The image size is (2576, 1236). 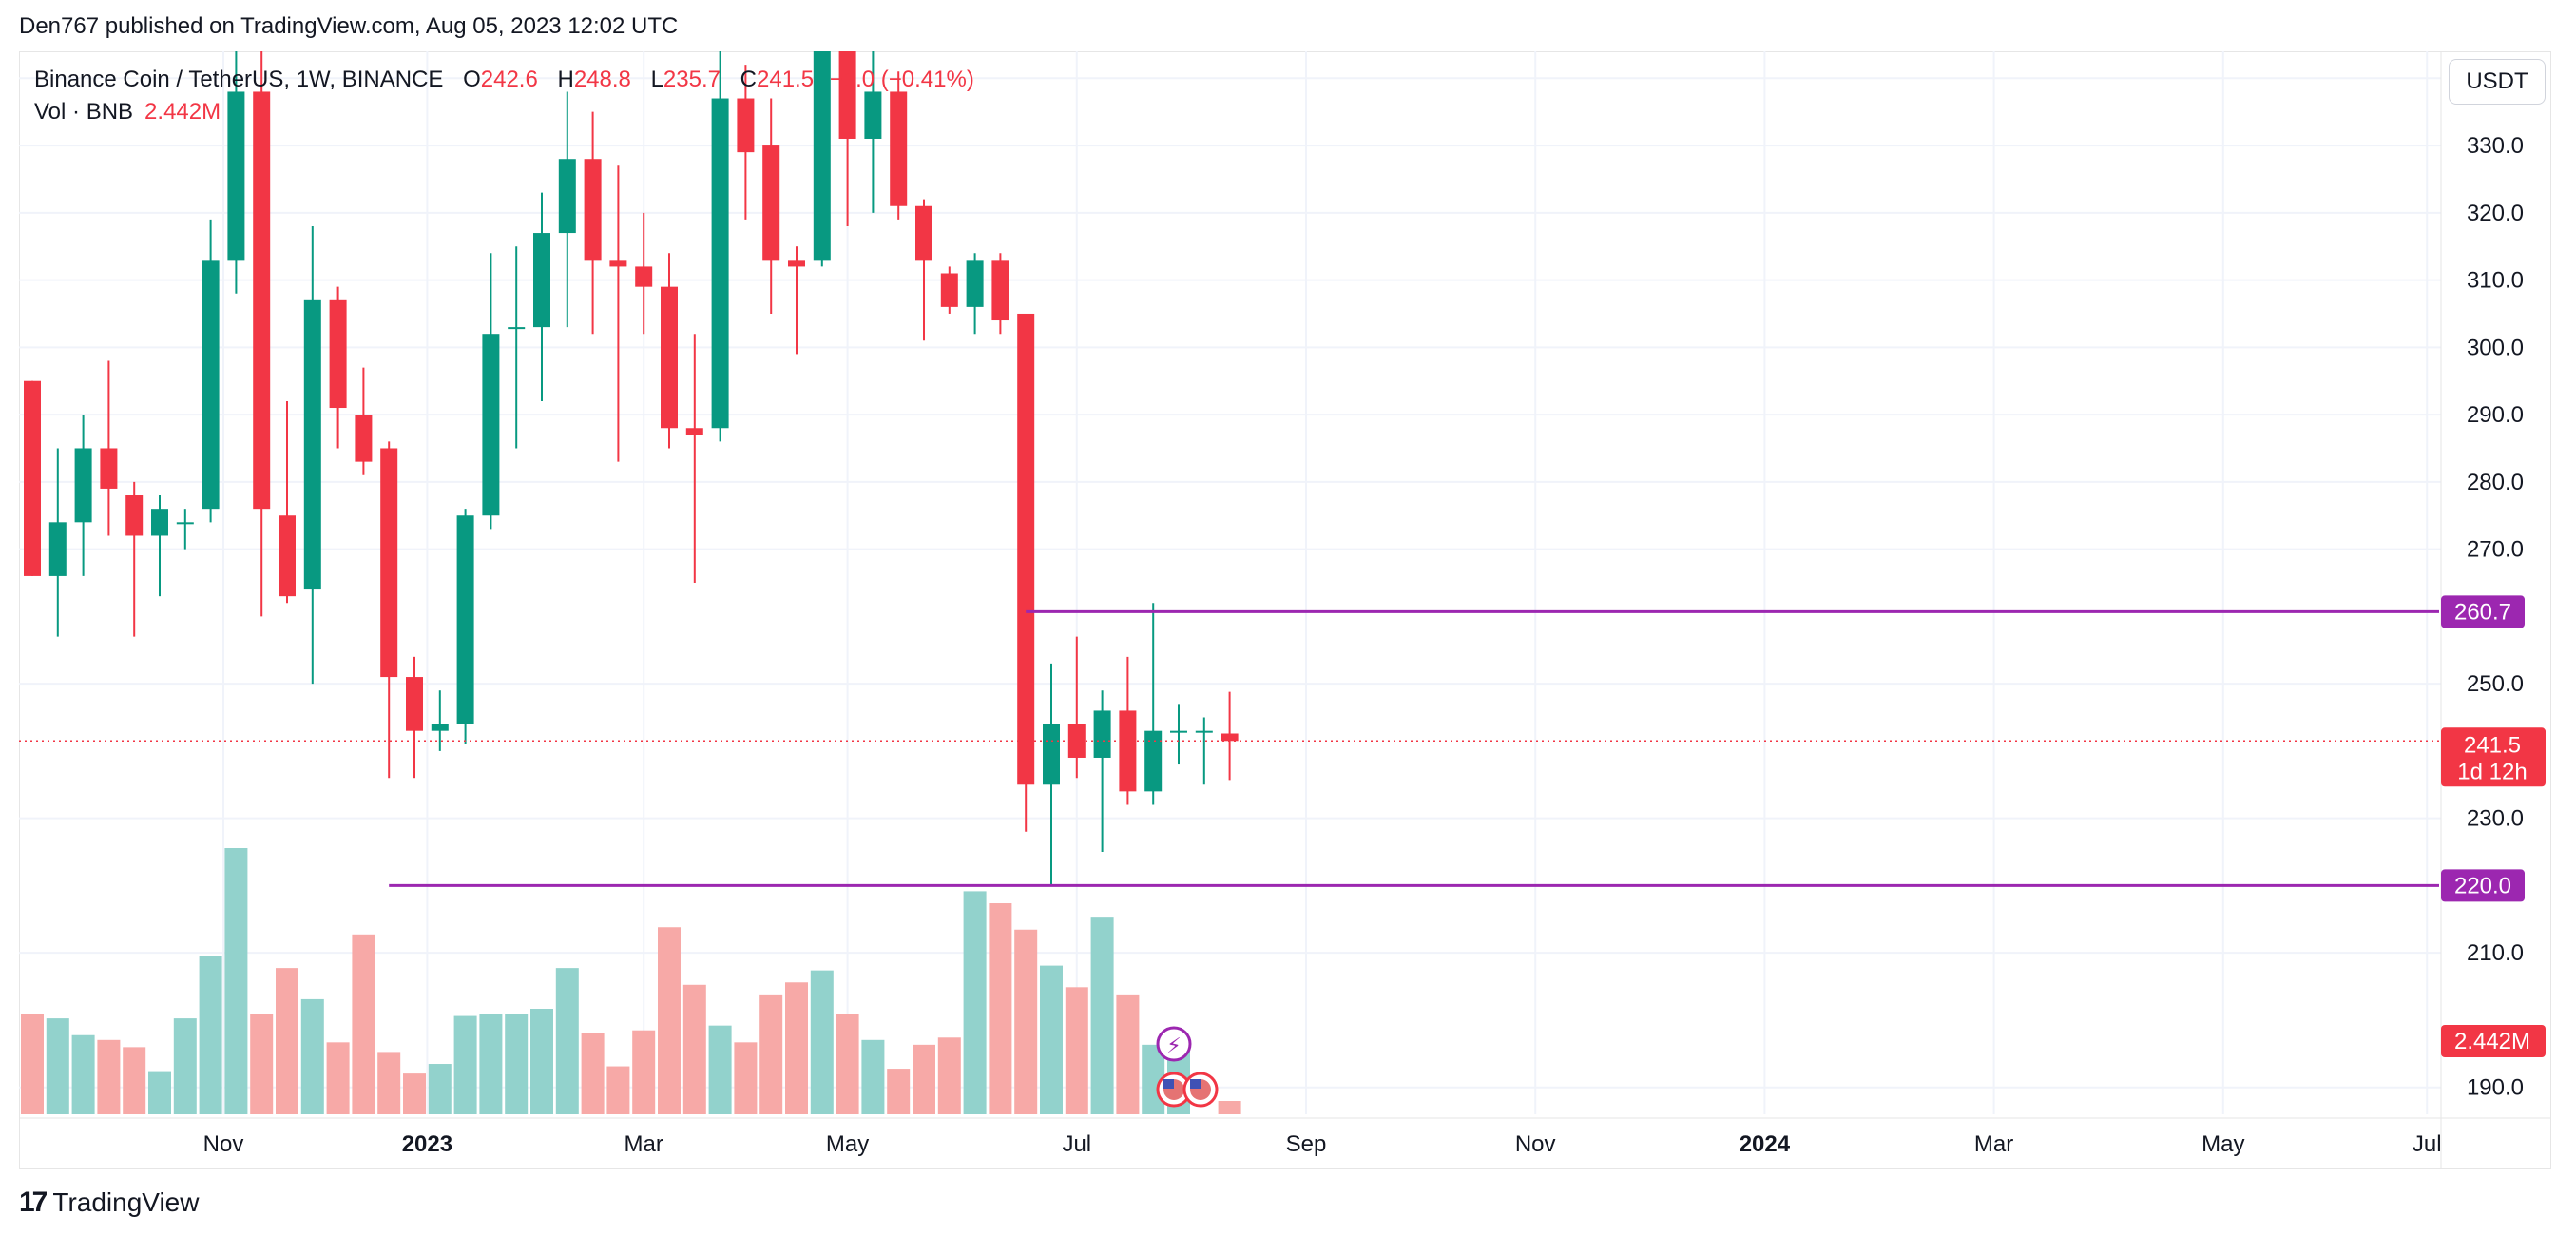 I want to click on symbol-title: Binance Coin / TetherUS, 1W, BINANCE, so click(x=239, y=80).